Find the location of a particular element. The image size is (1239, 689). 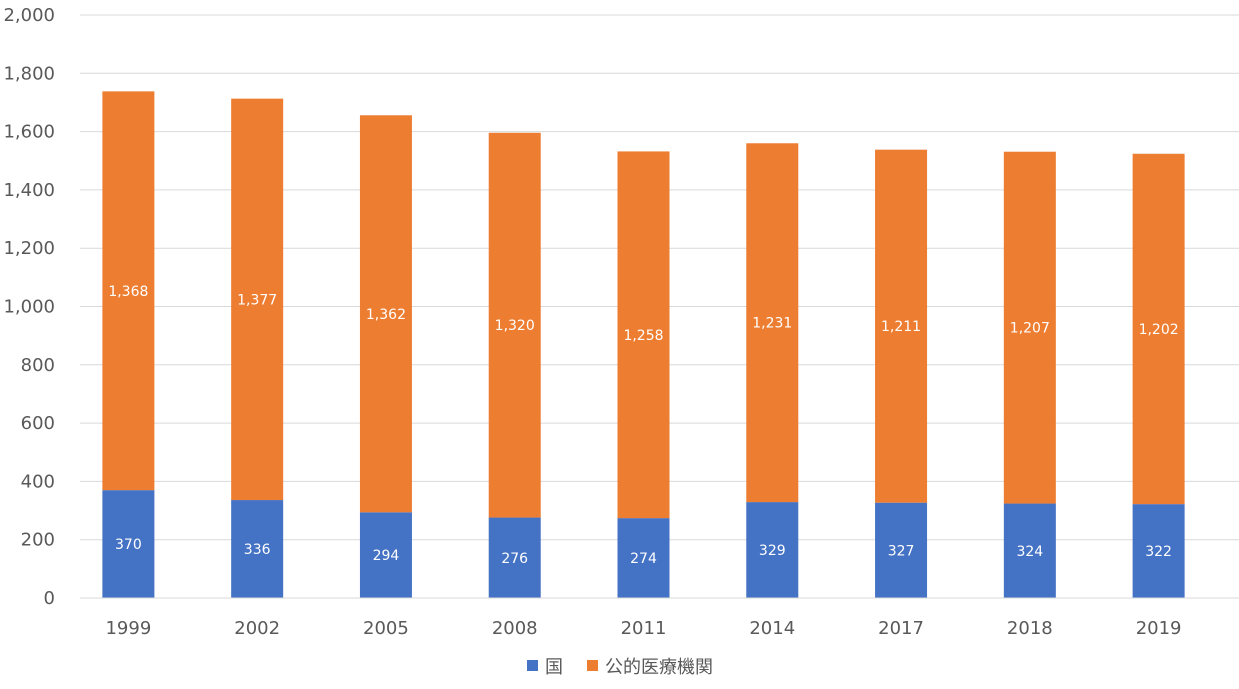

data-label: 274 is located at coordinates (643, 559).